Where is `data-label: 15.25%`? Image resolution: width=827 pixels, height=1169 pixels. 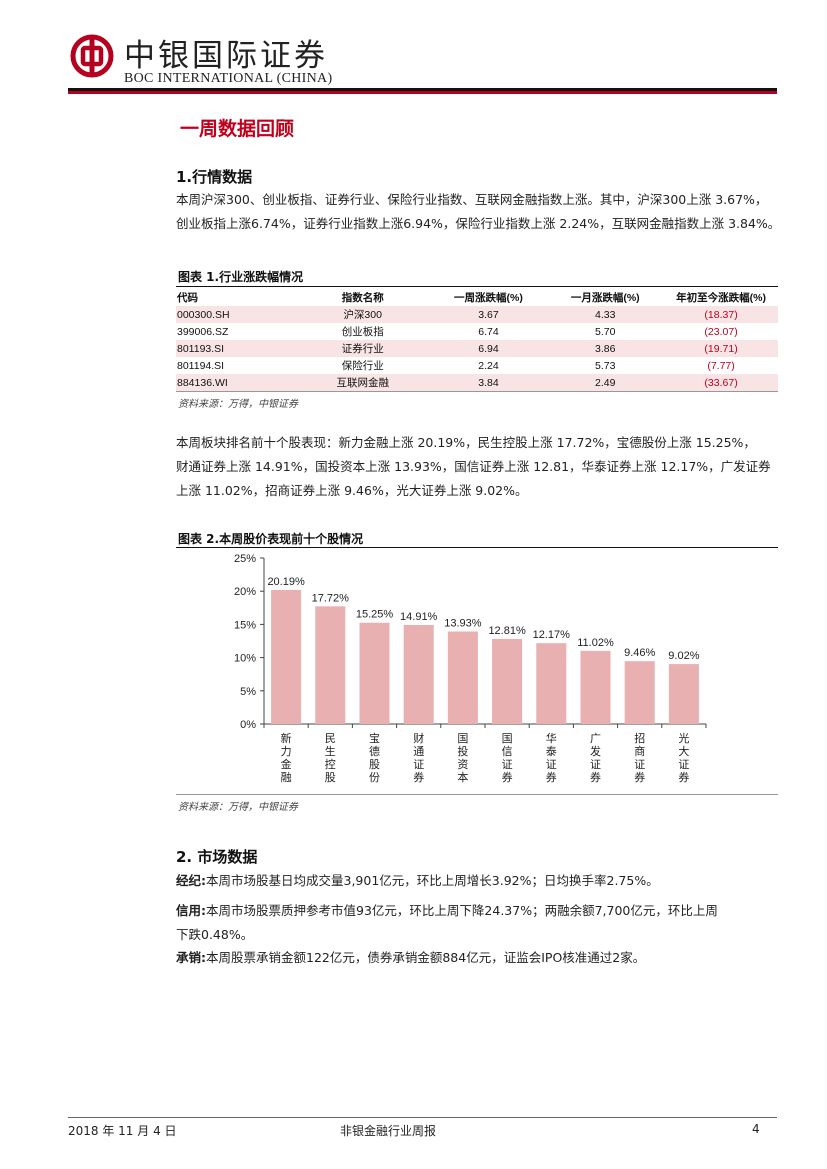 data-label: 15.25% is located at coordinates (375, 615).